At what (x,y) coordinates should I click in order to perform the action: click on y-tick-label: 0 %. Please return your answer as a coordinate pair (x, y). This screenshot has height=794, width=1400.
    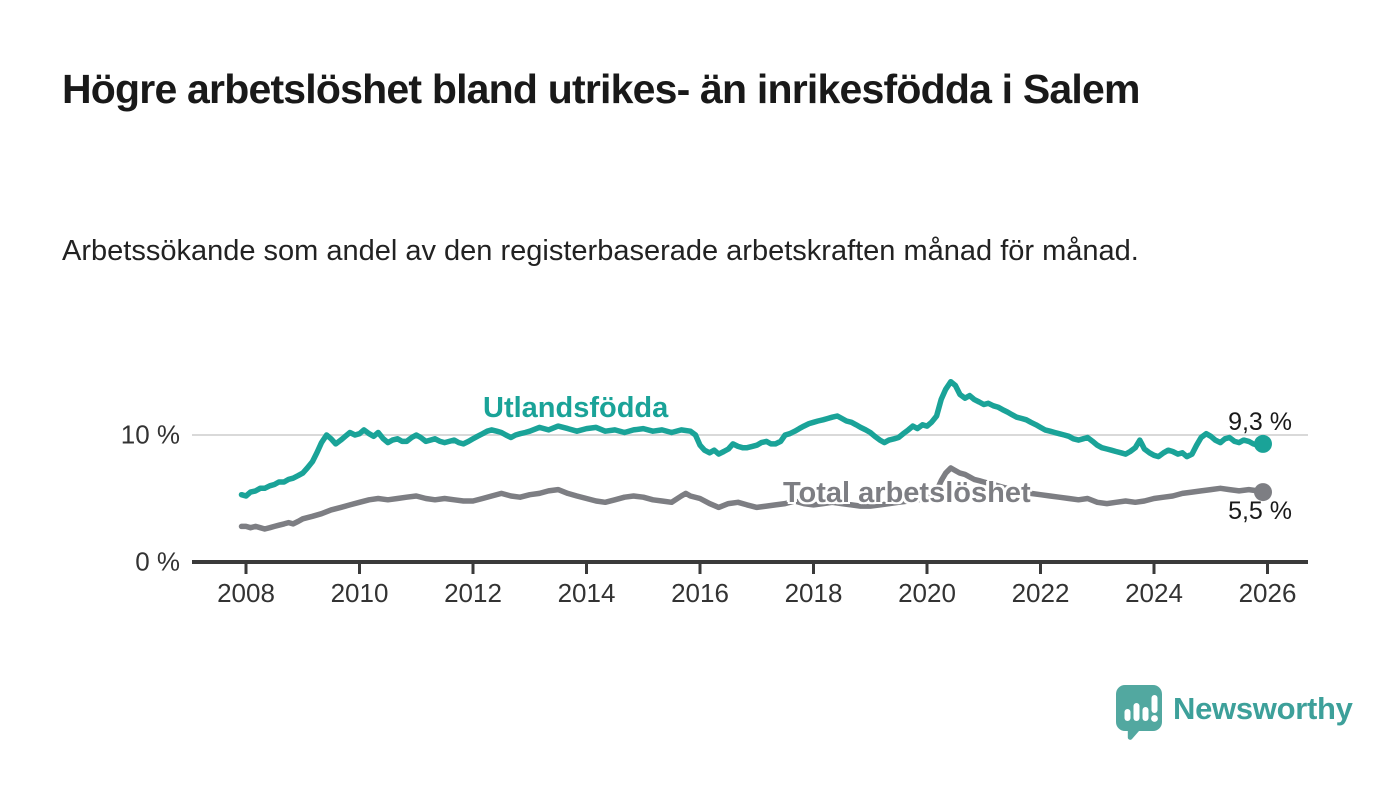
    Looking at the image, I should click on (157, 561).